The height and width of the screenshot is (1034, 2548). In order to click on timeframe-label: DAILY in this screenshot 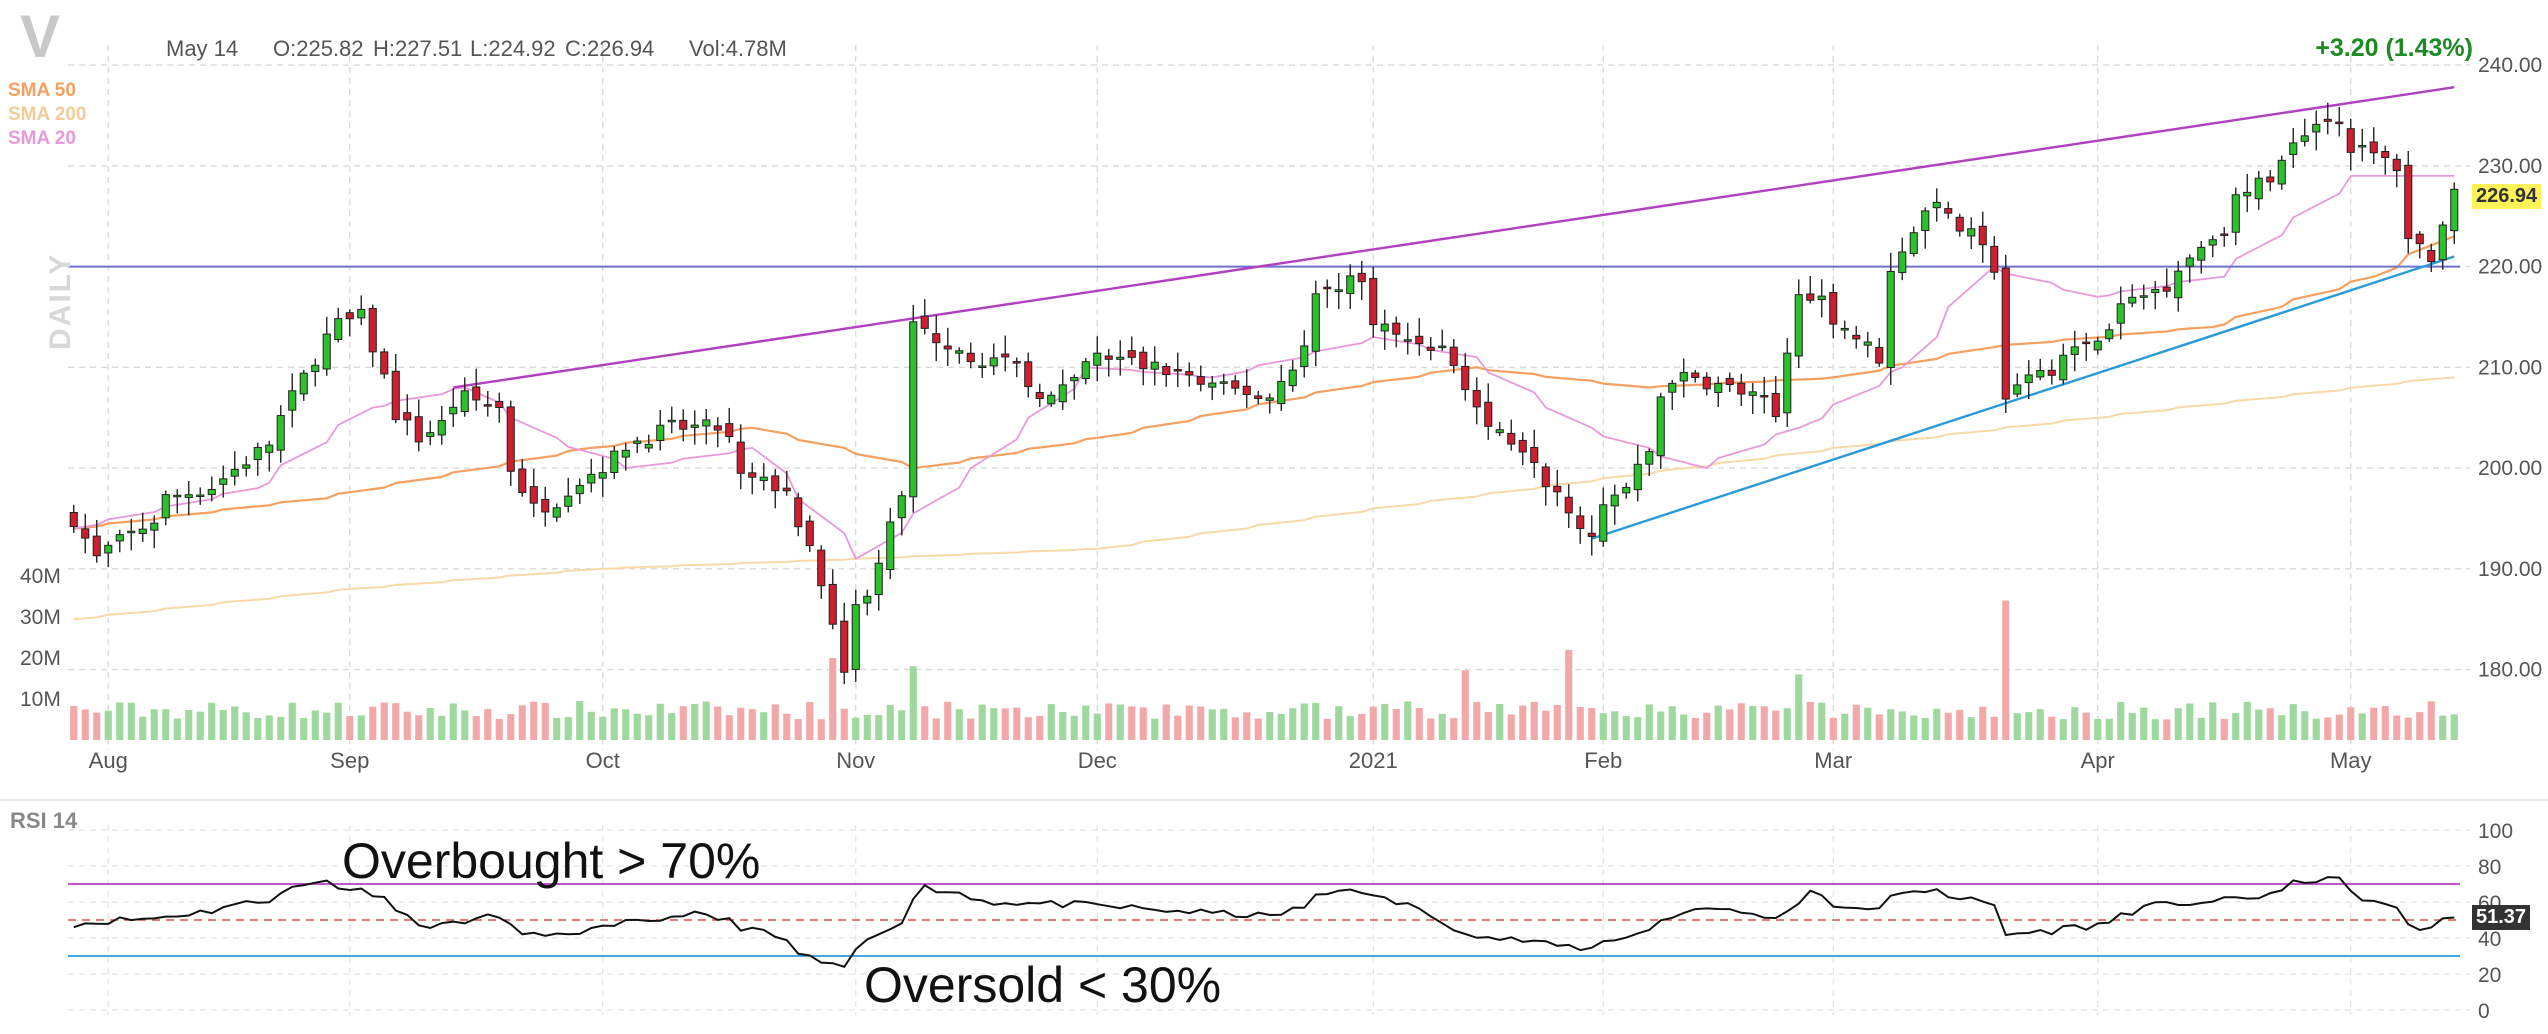, I will do `click(60, 301)`.